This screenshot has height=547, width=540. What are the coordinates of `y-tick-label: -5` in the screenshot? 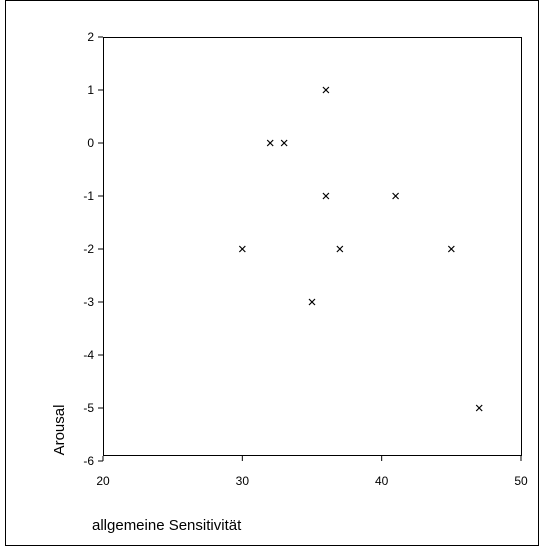 It's located at (88, 408).